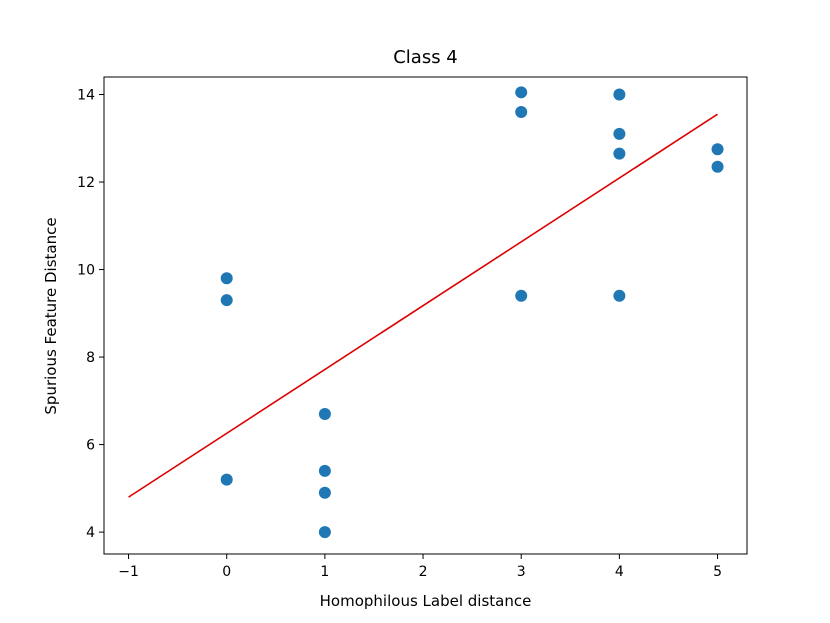 This screenshot has width=830, height=623. I want to click on x-tick-label: 4, so click(619, 572).